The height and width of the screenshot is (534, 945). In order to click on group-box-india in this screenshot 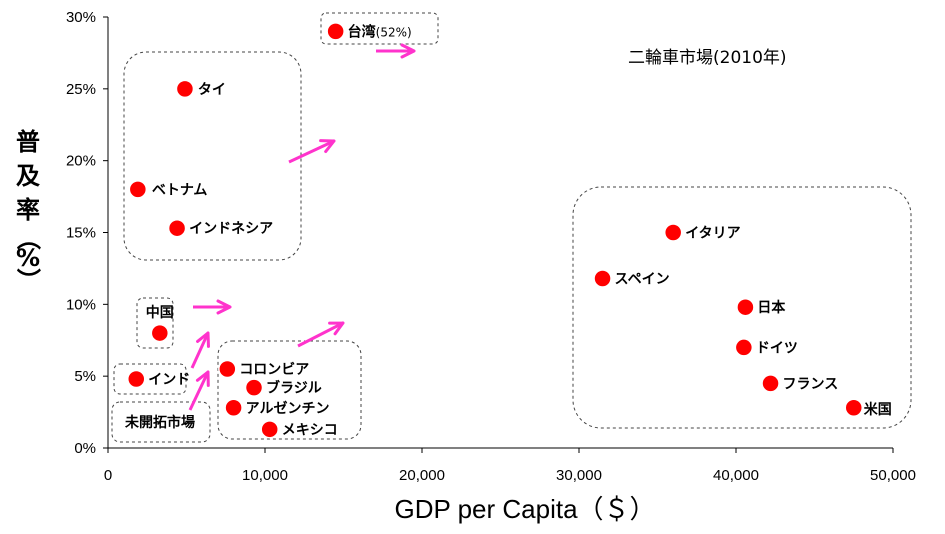, I will do `click(150, 379)`.